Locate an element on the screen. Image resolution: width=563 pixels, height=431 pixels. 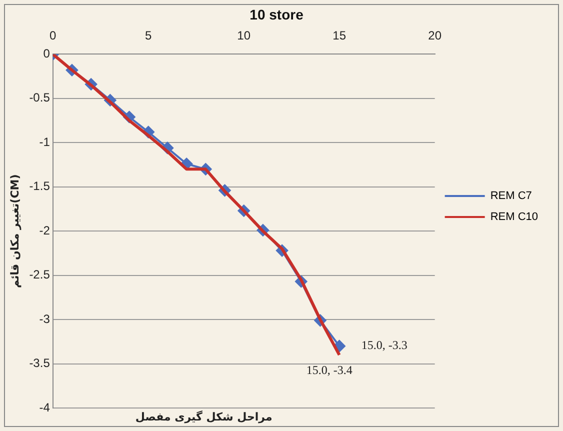
legend-label: REM C10 is located at coordinates (514, 217).